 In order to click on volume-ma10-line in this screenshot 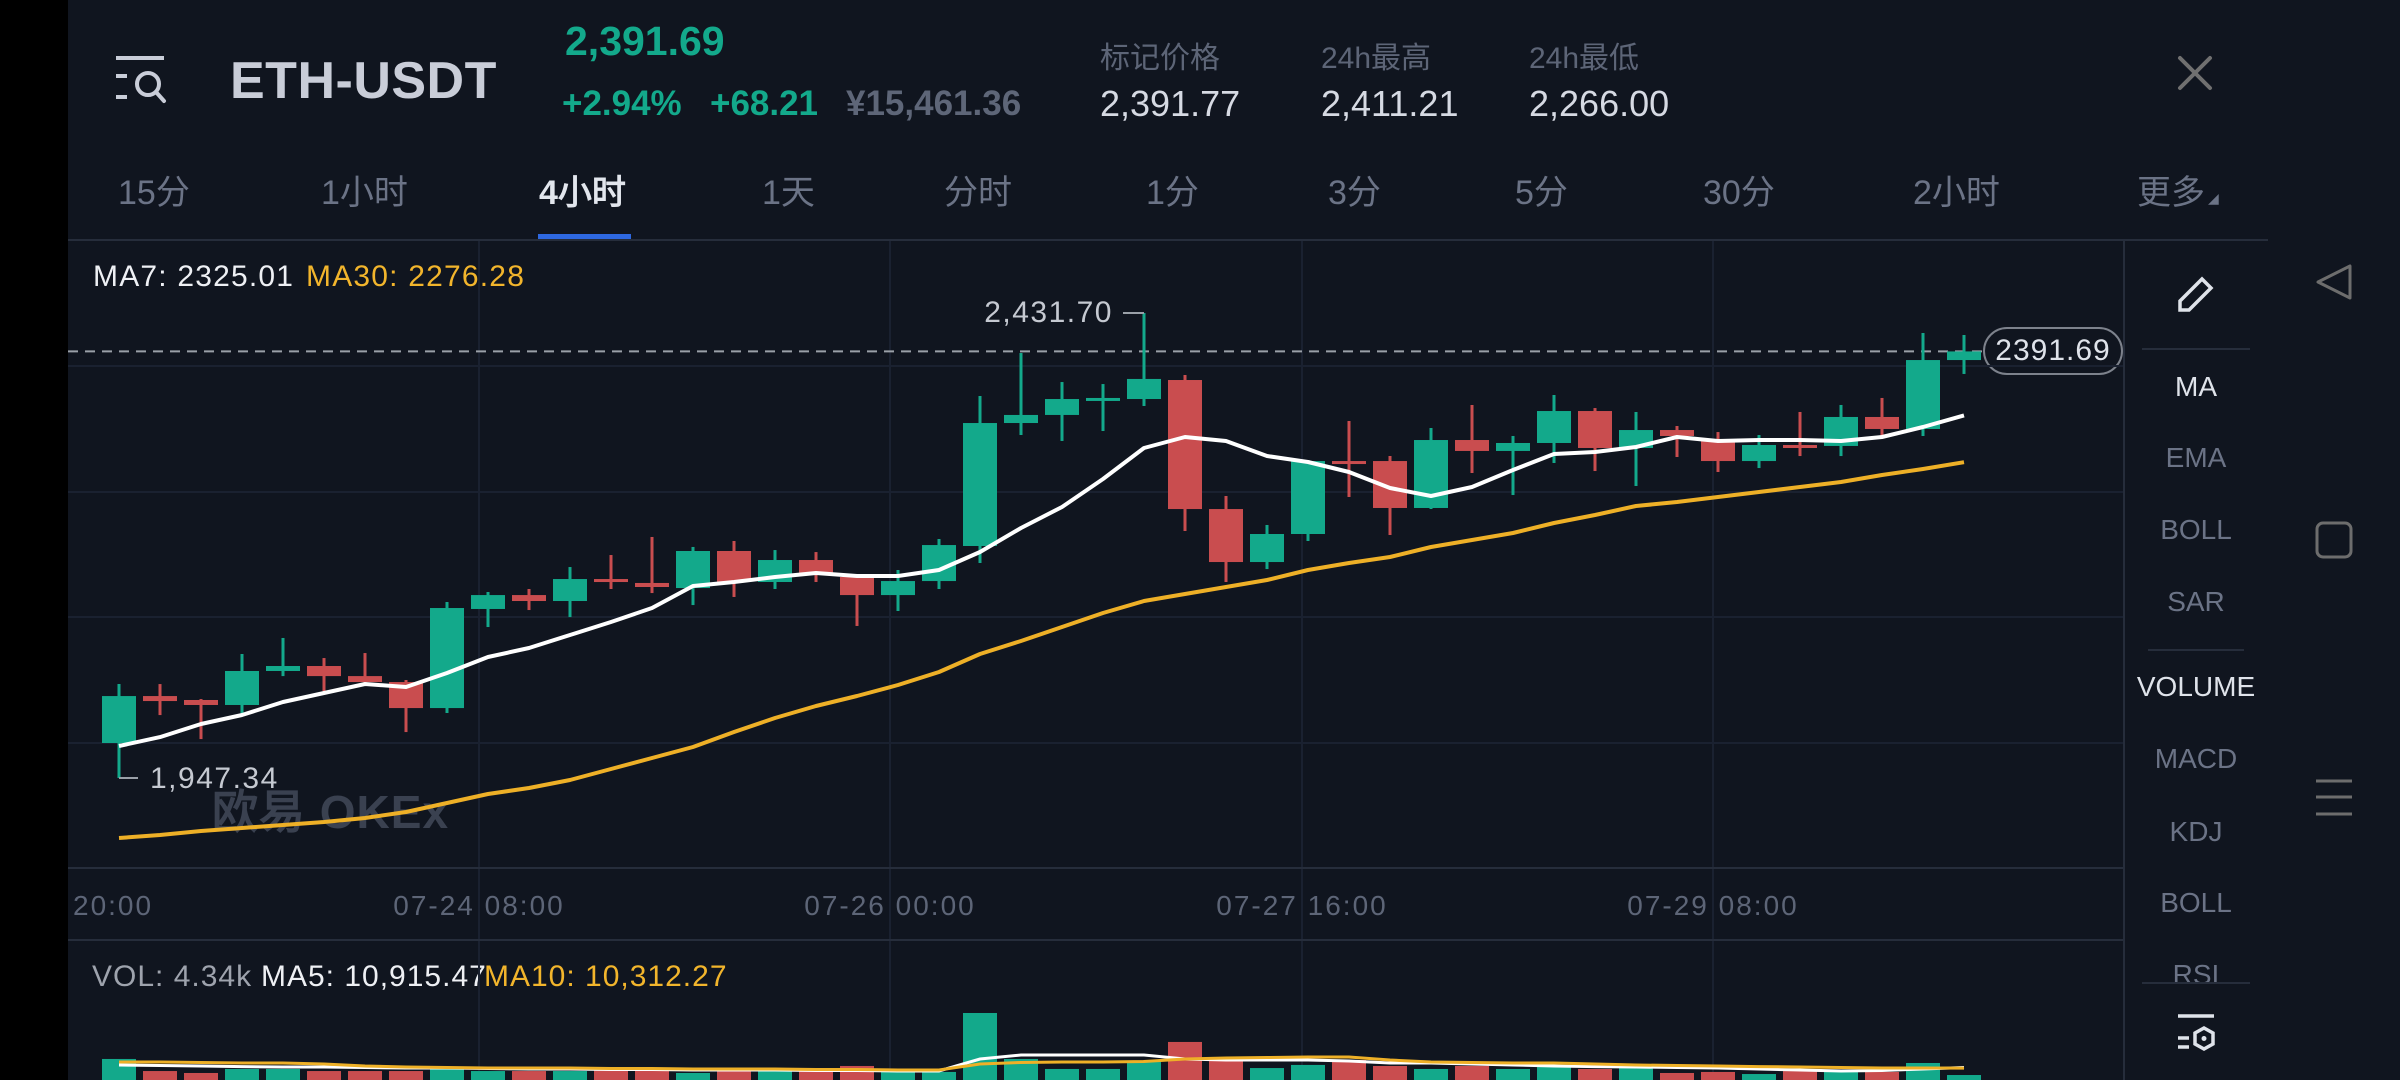, I will do `click(1042, 1063)`.